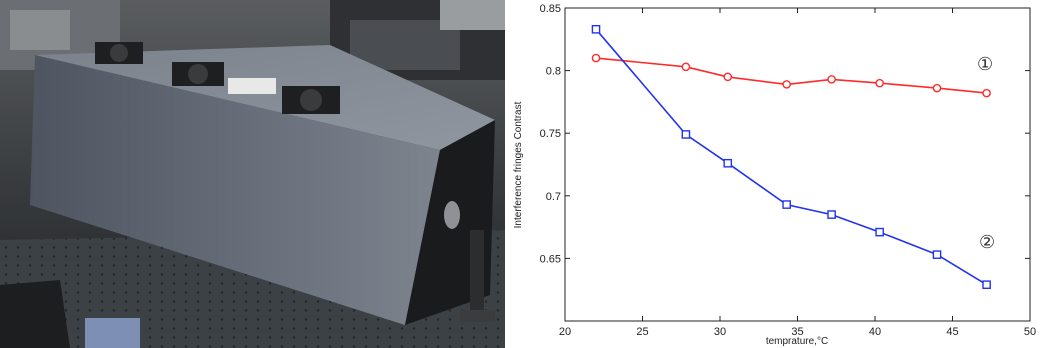 The width and height of the screenshot is (1043, 348). I want to click on x-tick-label: 40, so click(875, 332).